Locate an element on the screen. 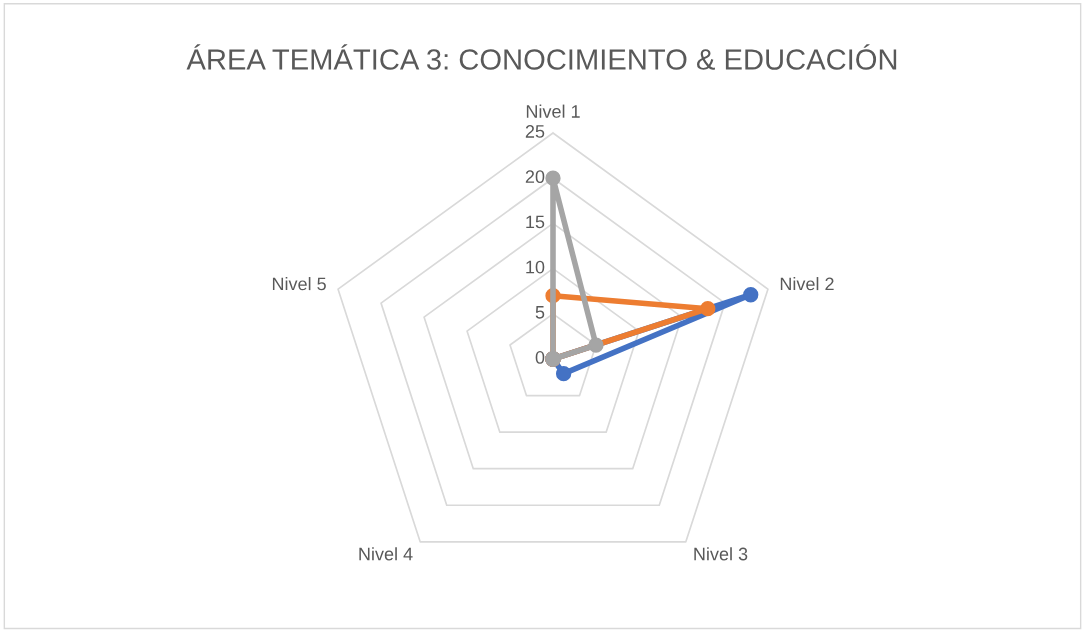 The height and width of the screenshot is (631, 1085). spoke-label: Nivel 3 is located at coordinates (721, 554).